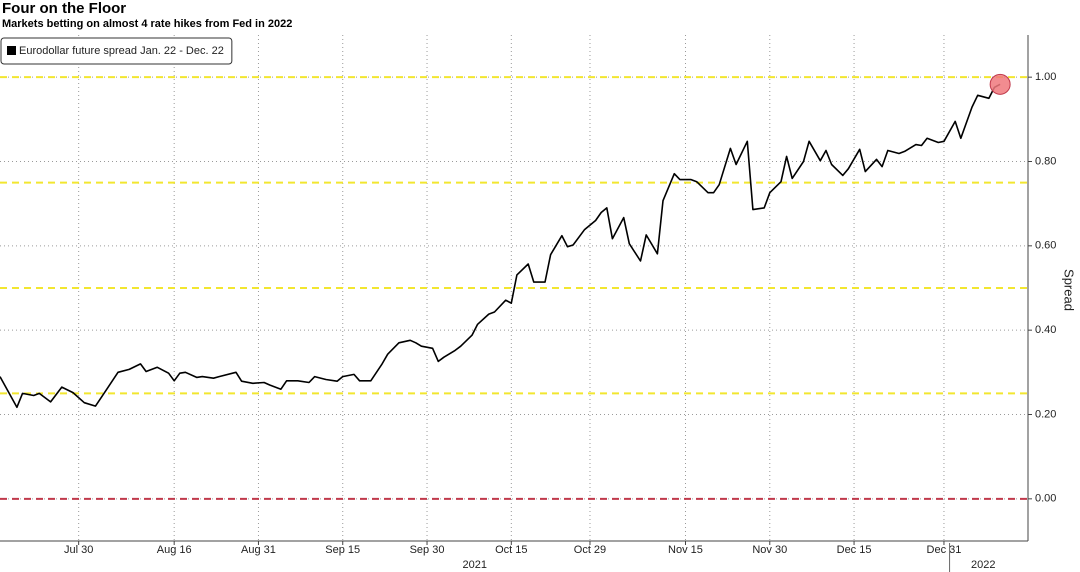 Image resolution: width=1080 pixels, height=572 pixels. What do you see at coordinates (983, 565) in the screenshot?
I see `year-label: 2022` at bounding box center [983, 565].